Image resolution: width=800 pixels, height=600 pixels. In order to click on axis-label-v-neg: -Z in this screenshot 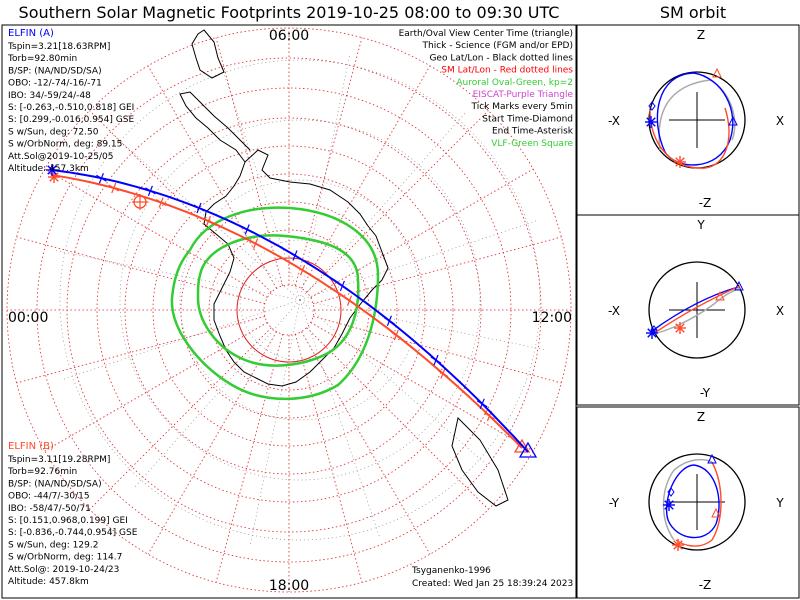, I will do `click(705, 585)`.